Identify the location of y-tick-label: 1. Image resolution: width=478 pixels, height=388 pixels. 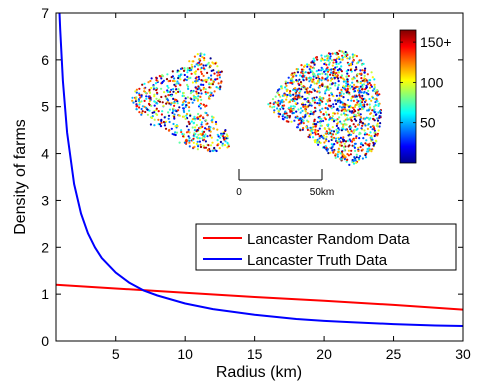
(45, 294).